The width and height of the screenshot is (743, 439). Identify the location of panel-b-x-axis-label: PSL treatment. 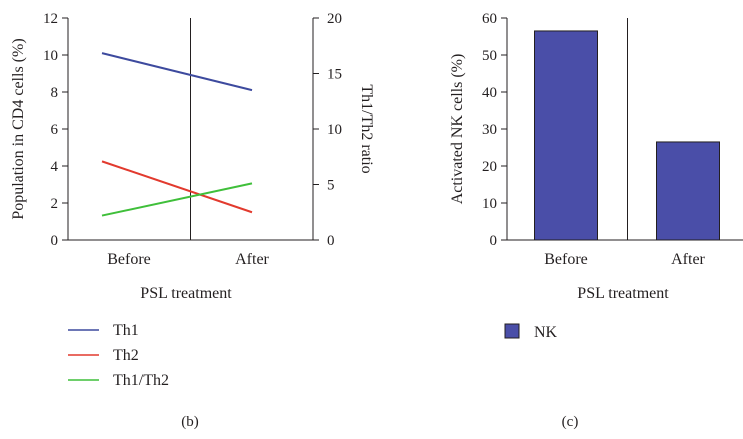
(186, 293).